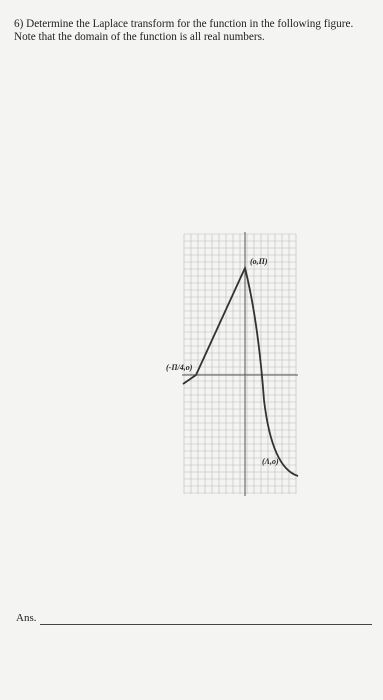 Image resolution: width=383 pixels, height=700 pixels. Describe the element at coordinates (26, 618) in the screenshot. I see `answer-label: Ans.` at that location.